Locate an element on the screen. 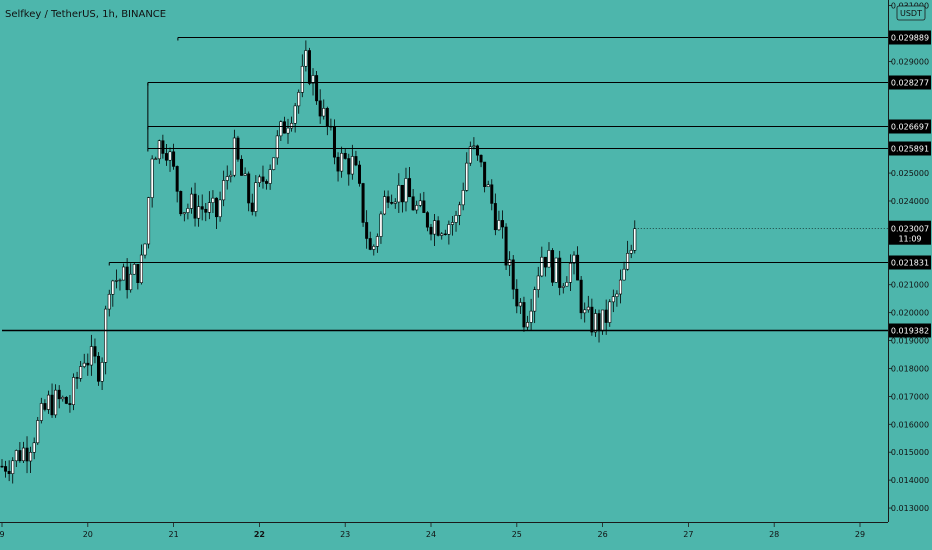  currency-badge: USDT is located at coordinates (911, 13).